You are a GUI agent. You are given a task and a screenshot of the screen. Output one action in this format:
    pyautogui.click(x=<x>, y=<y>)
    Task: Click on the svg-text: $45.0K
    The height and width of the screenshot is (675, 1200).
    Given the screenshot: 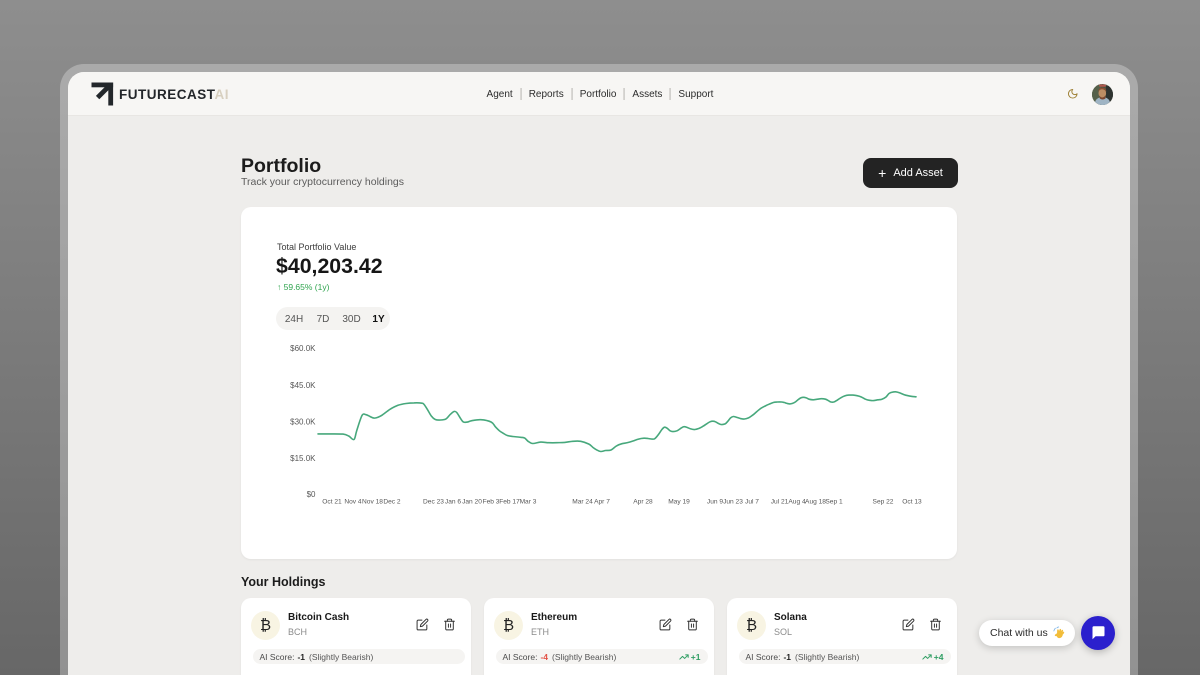 What is the action you would take?
    pyautogui.click(x=303, y=385)
    